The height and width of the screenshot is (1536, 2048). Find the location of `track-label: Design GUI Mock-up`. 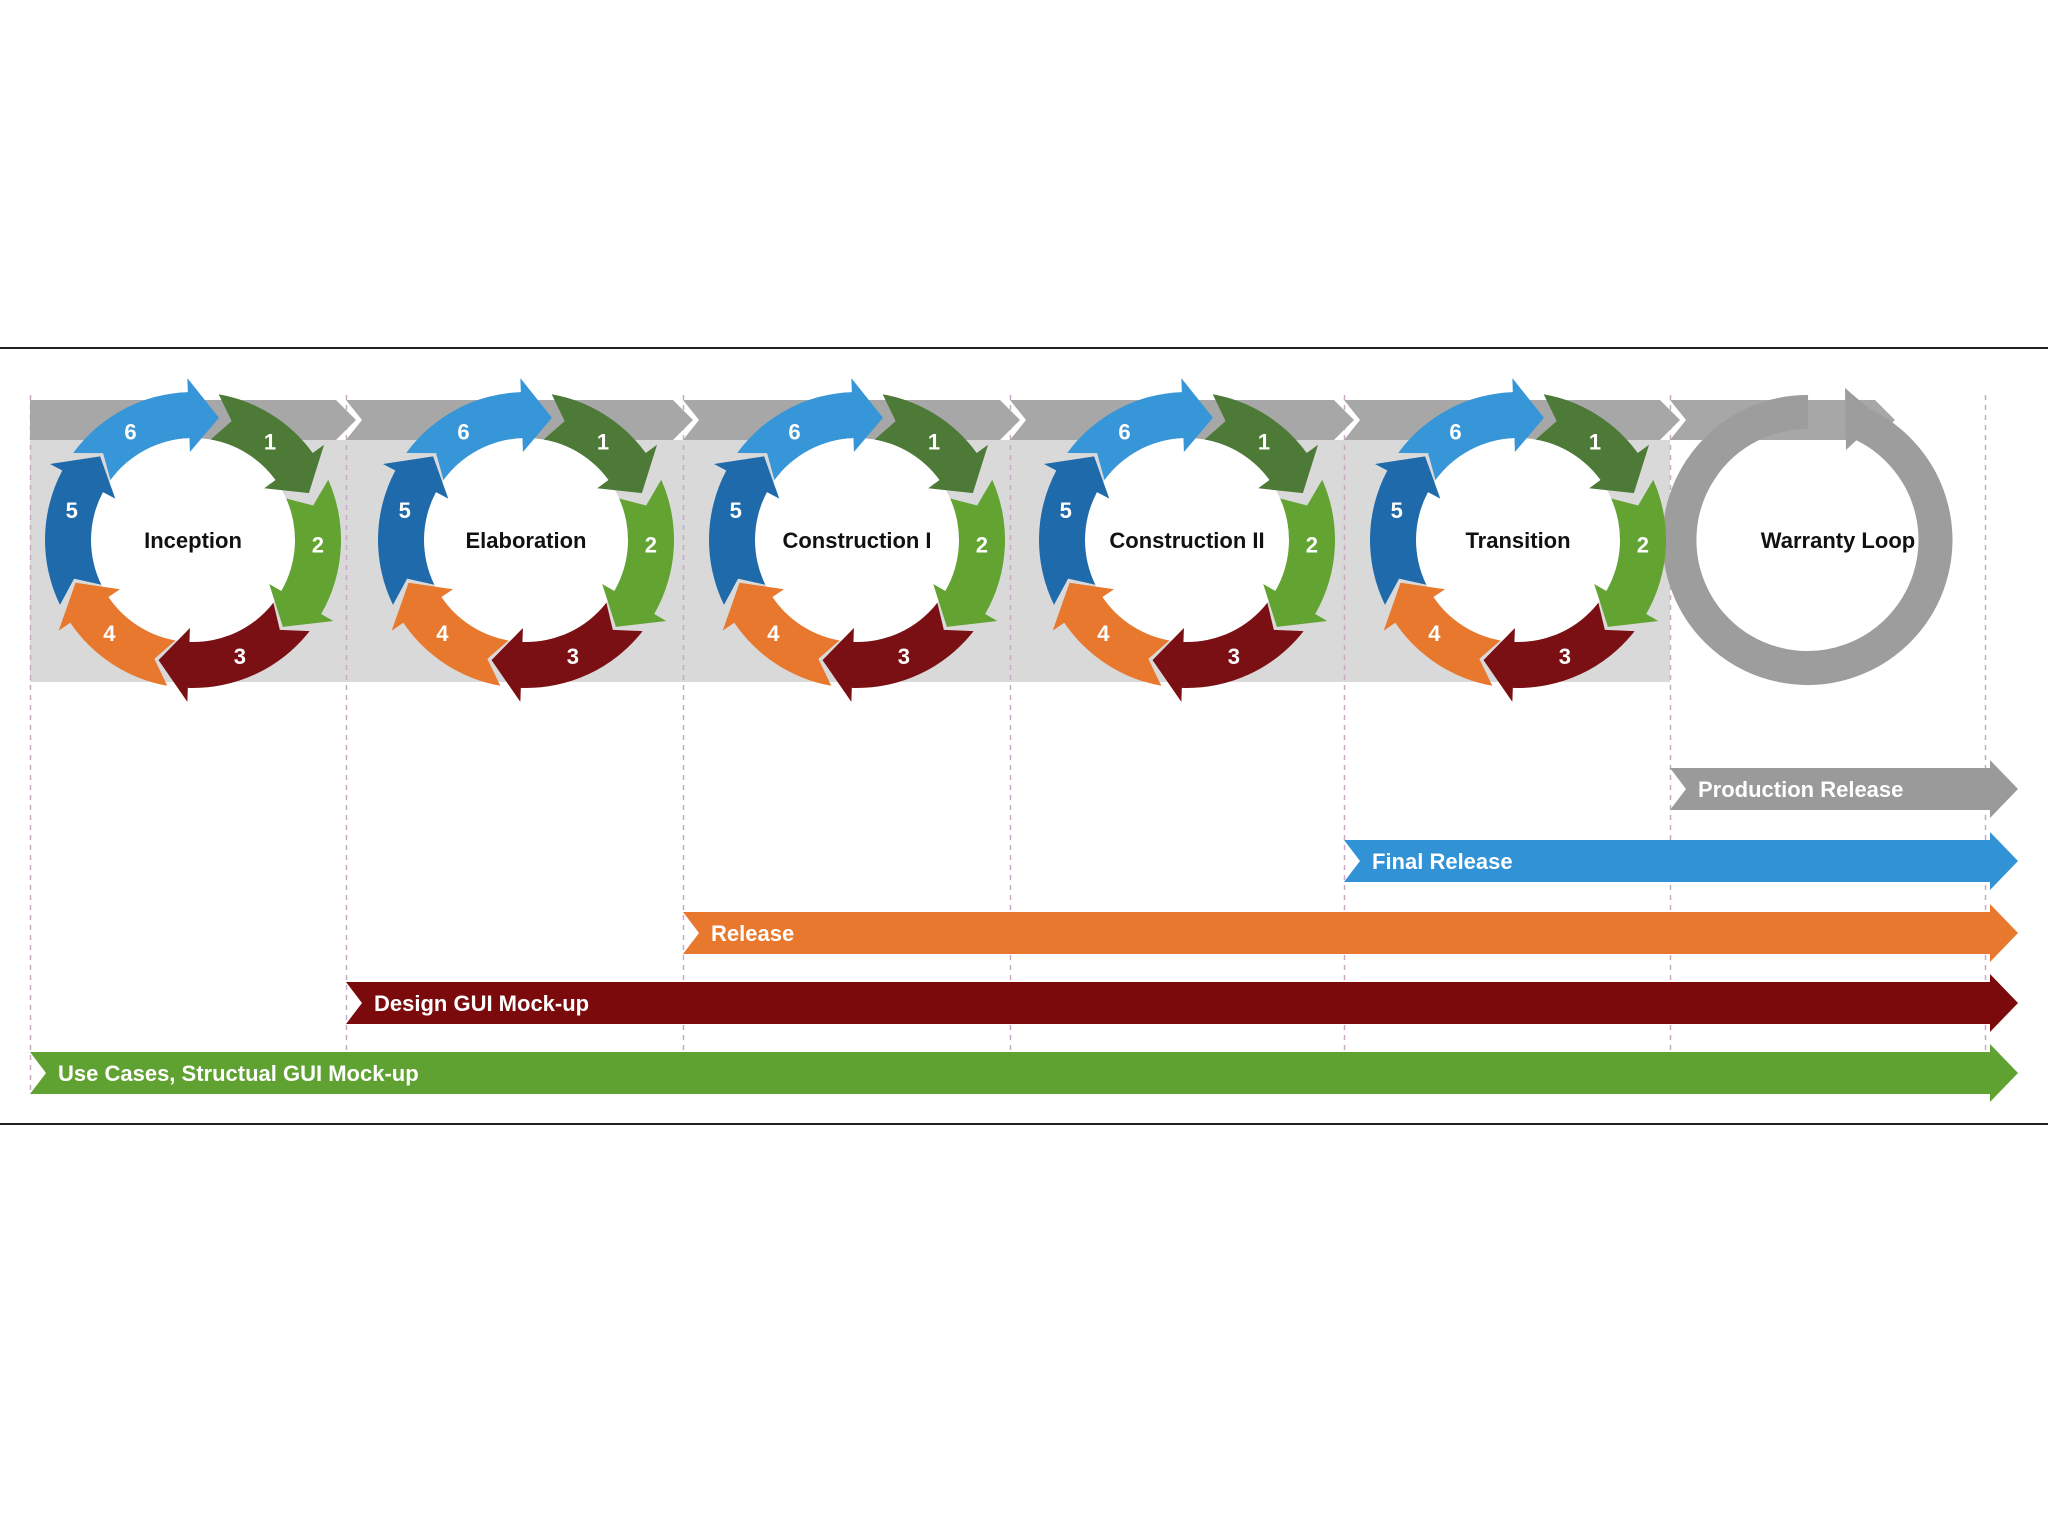

track-label: Design GUI Mock-up is located at coordinates (481, 1003).